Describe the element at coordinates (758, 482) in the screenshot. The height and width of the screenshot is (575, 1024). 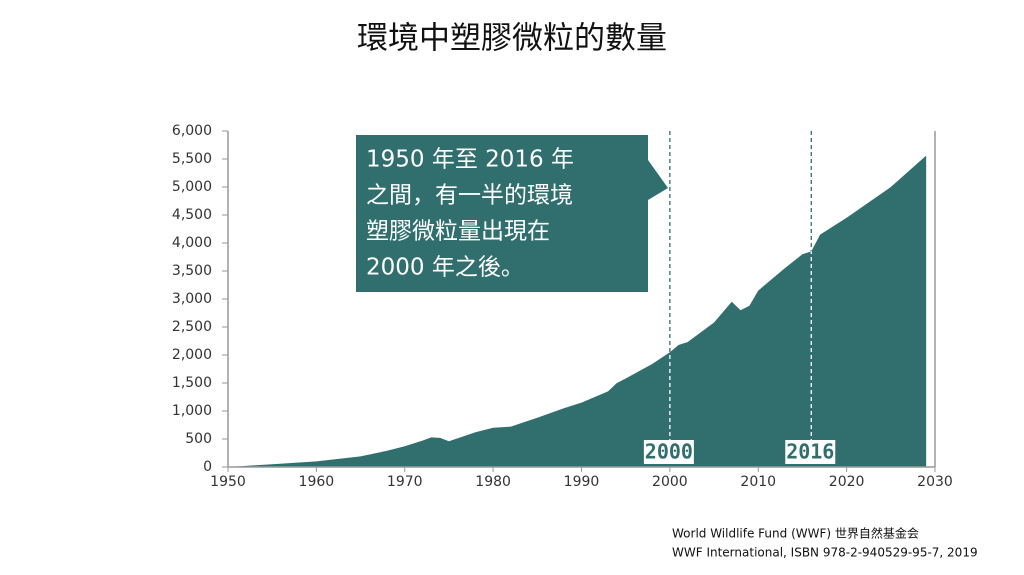
I see `x-tick-label: 2010` at that location.